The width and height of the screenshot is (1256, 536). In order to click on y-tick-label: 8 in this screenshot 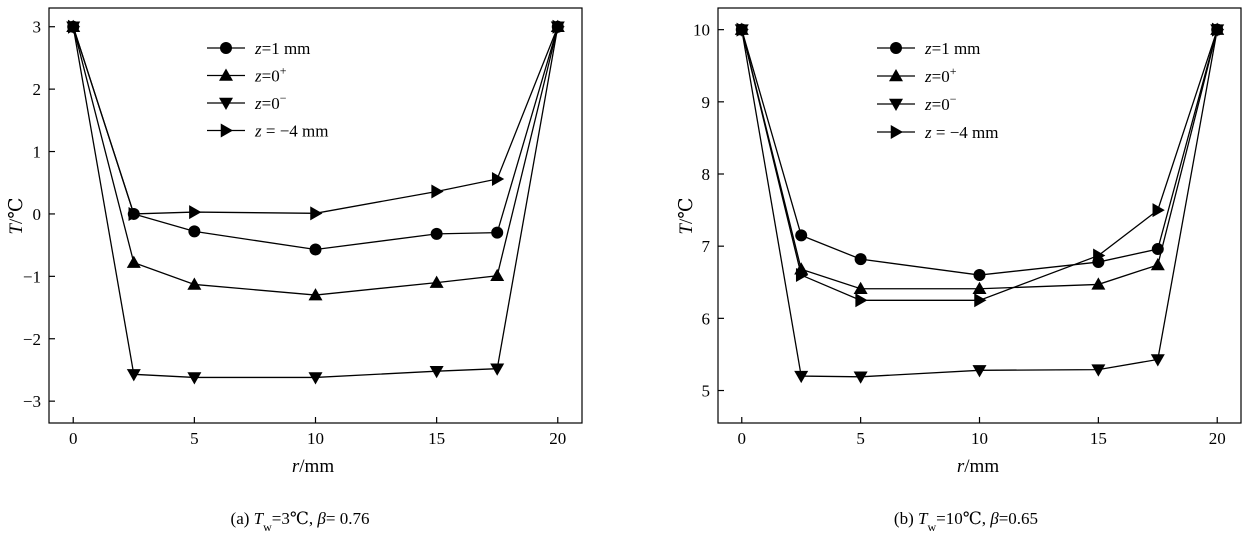, I will do `click(706, 174)`.